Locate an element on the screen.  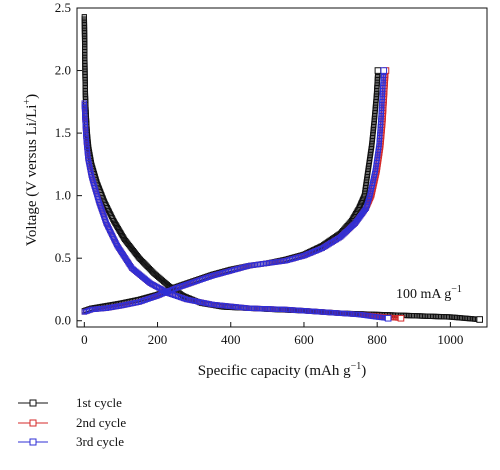
y-tick-label: 1.0 is located at coordinates (63, 195).